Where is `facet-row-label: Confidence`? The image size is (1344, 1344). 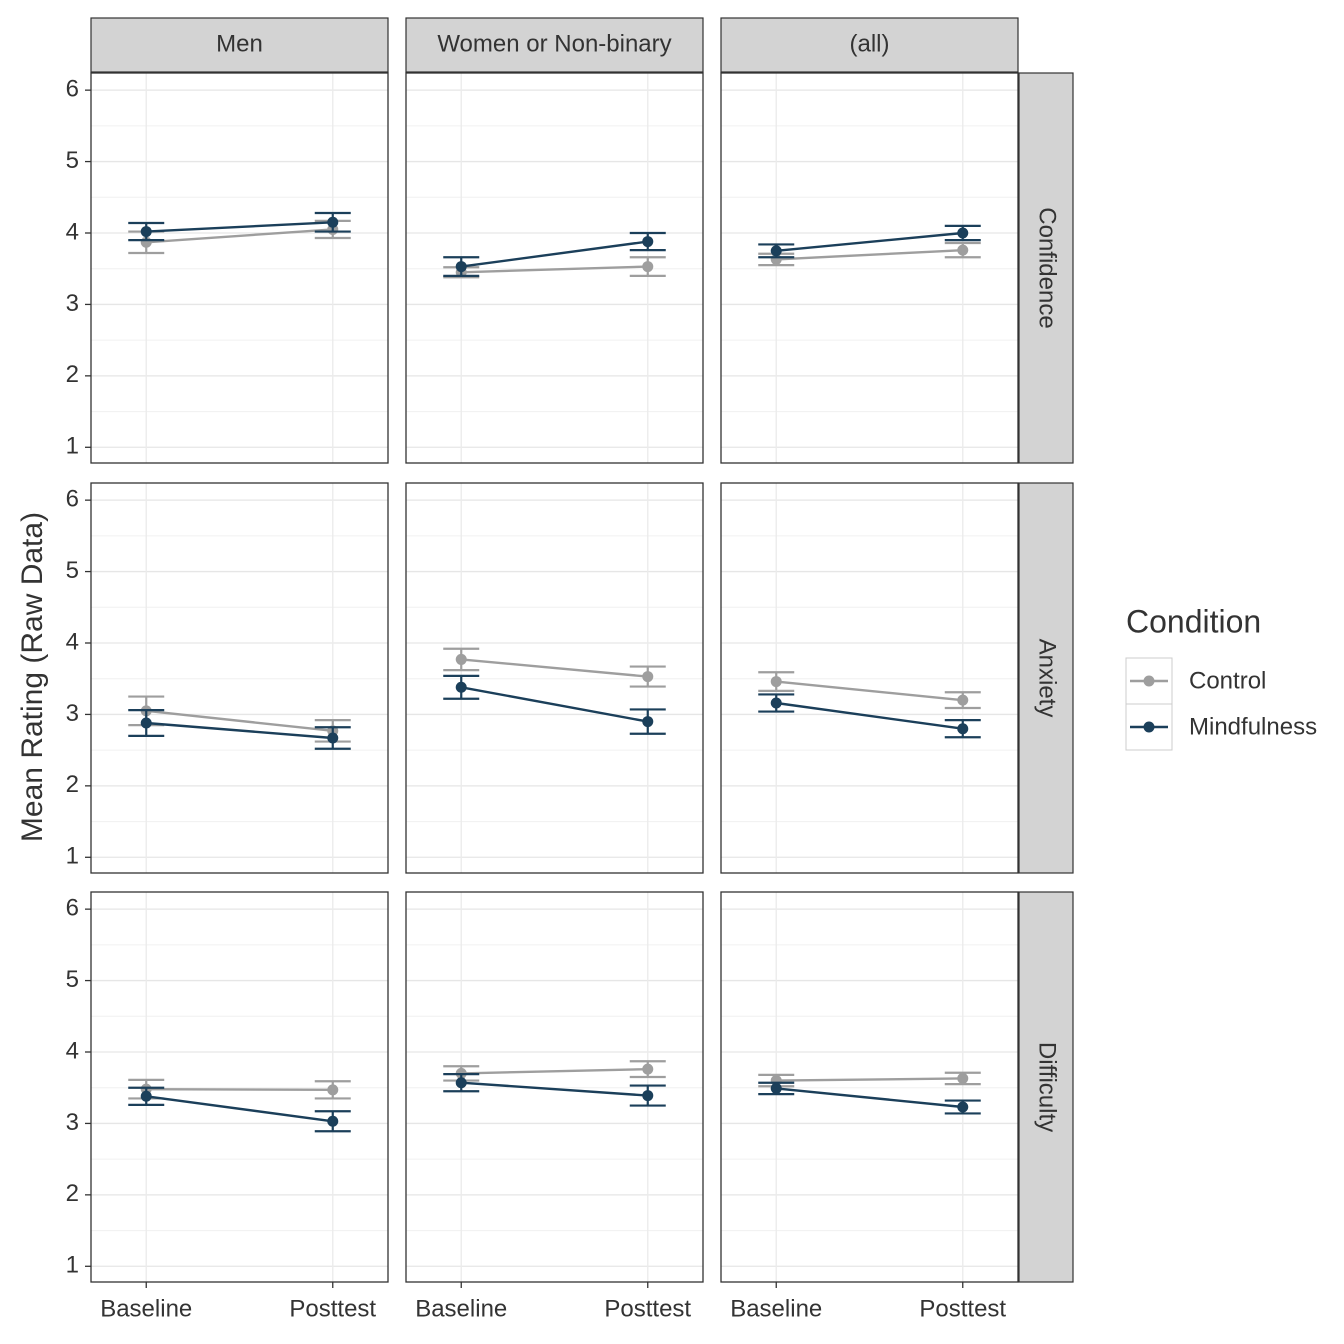
facet-row-label: Confidence is located at coordinates (1047, 267).